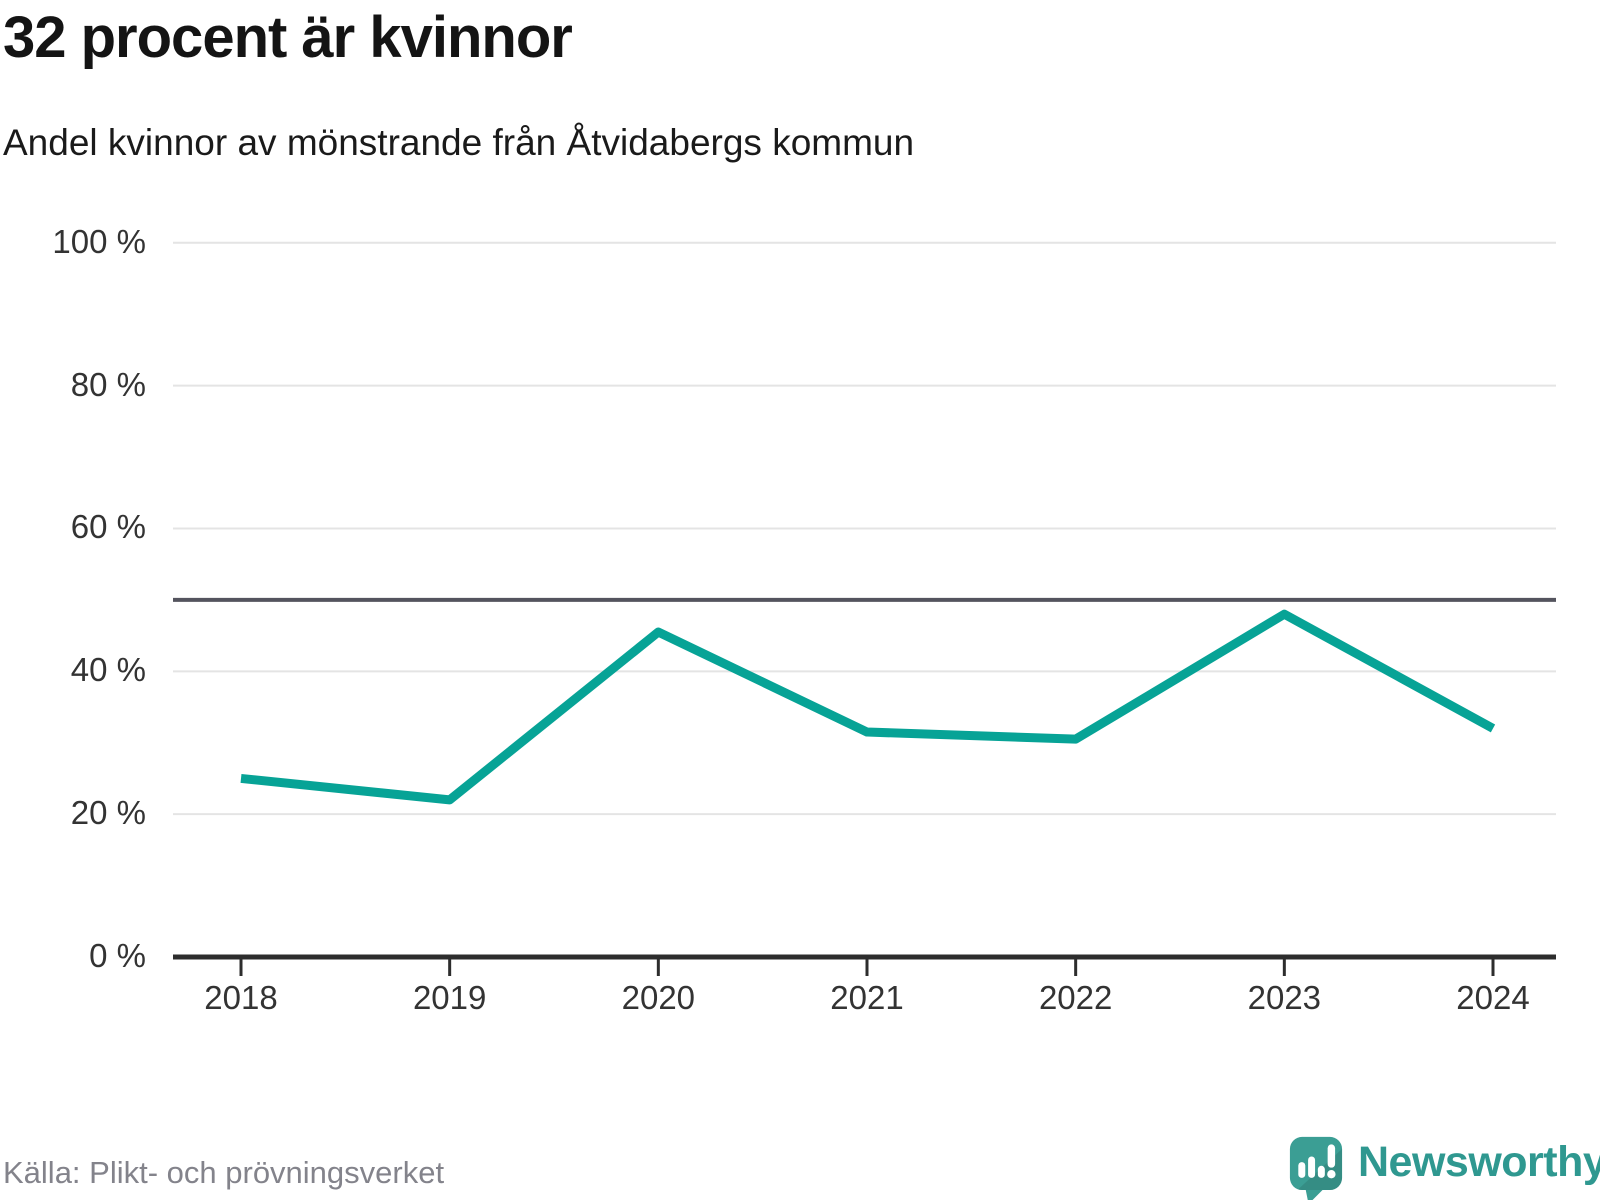  Describe the element at coordinates (99, 241) in the screenshot. I see `y-axis-label-100: 100 %` at that location.